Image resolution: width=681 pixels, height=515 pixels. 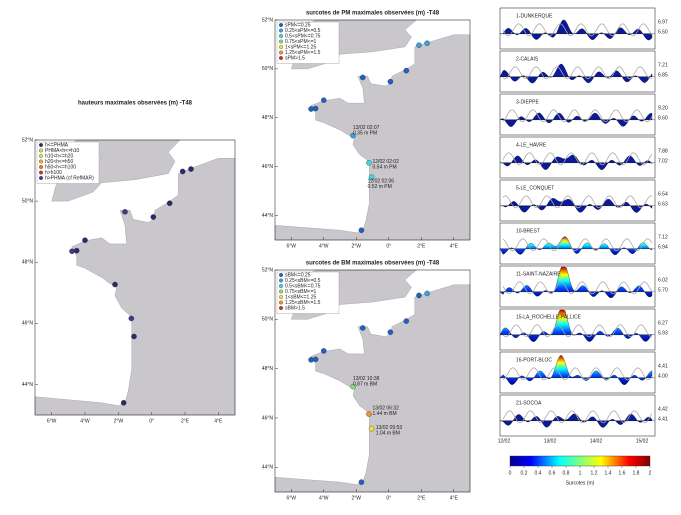 What do you see at coordinates (663, 409) in the screenshot?
I see `max-value: 4.42` at bounding box center [663, 409].